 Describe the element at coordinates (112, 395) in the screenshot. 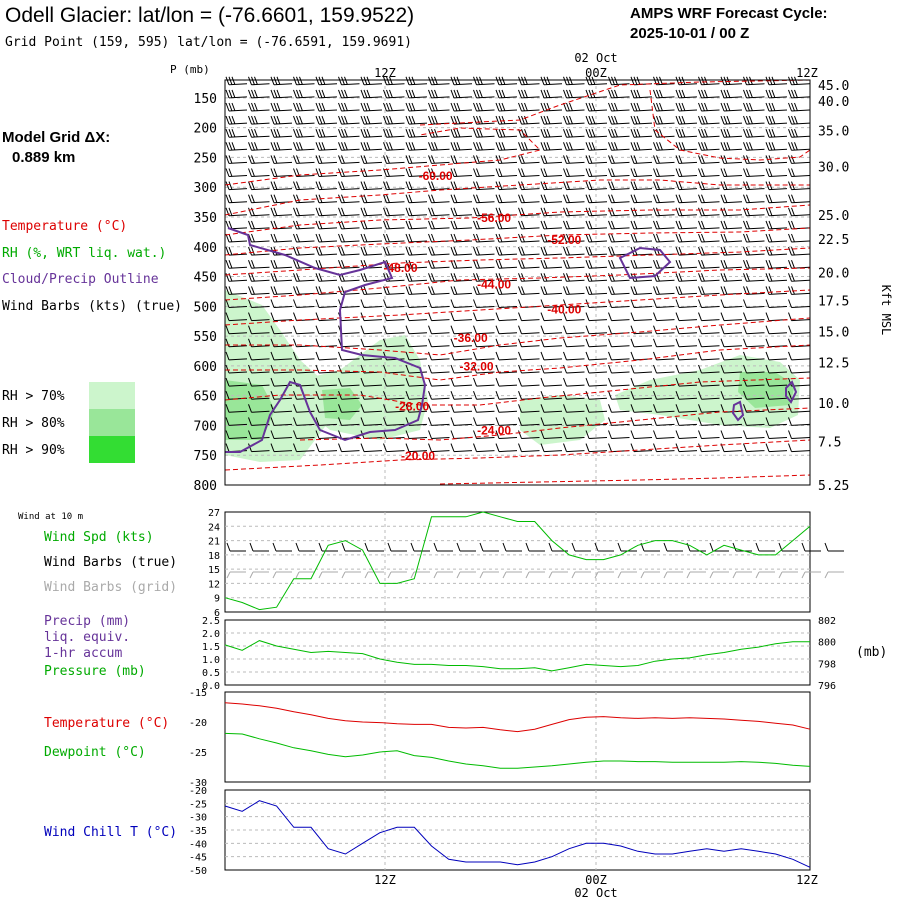

I see `rh-legend-swatch` at that location.